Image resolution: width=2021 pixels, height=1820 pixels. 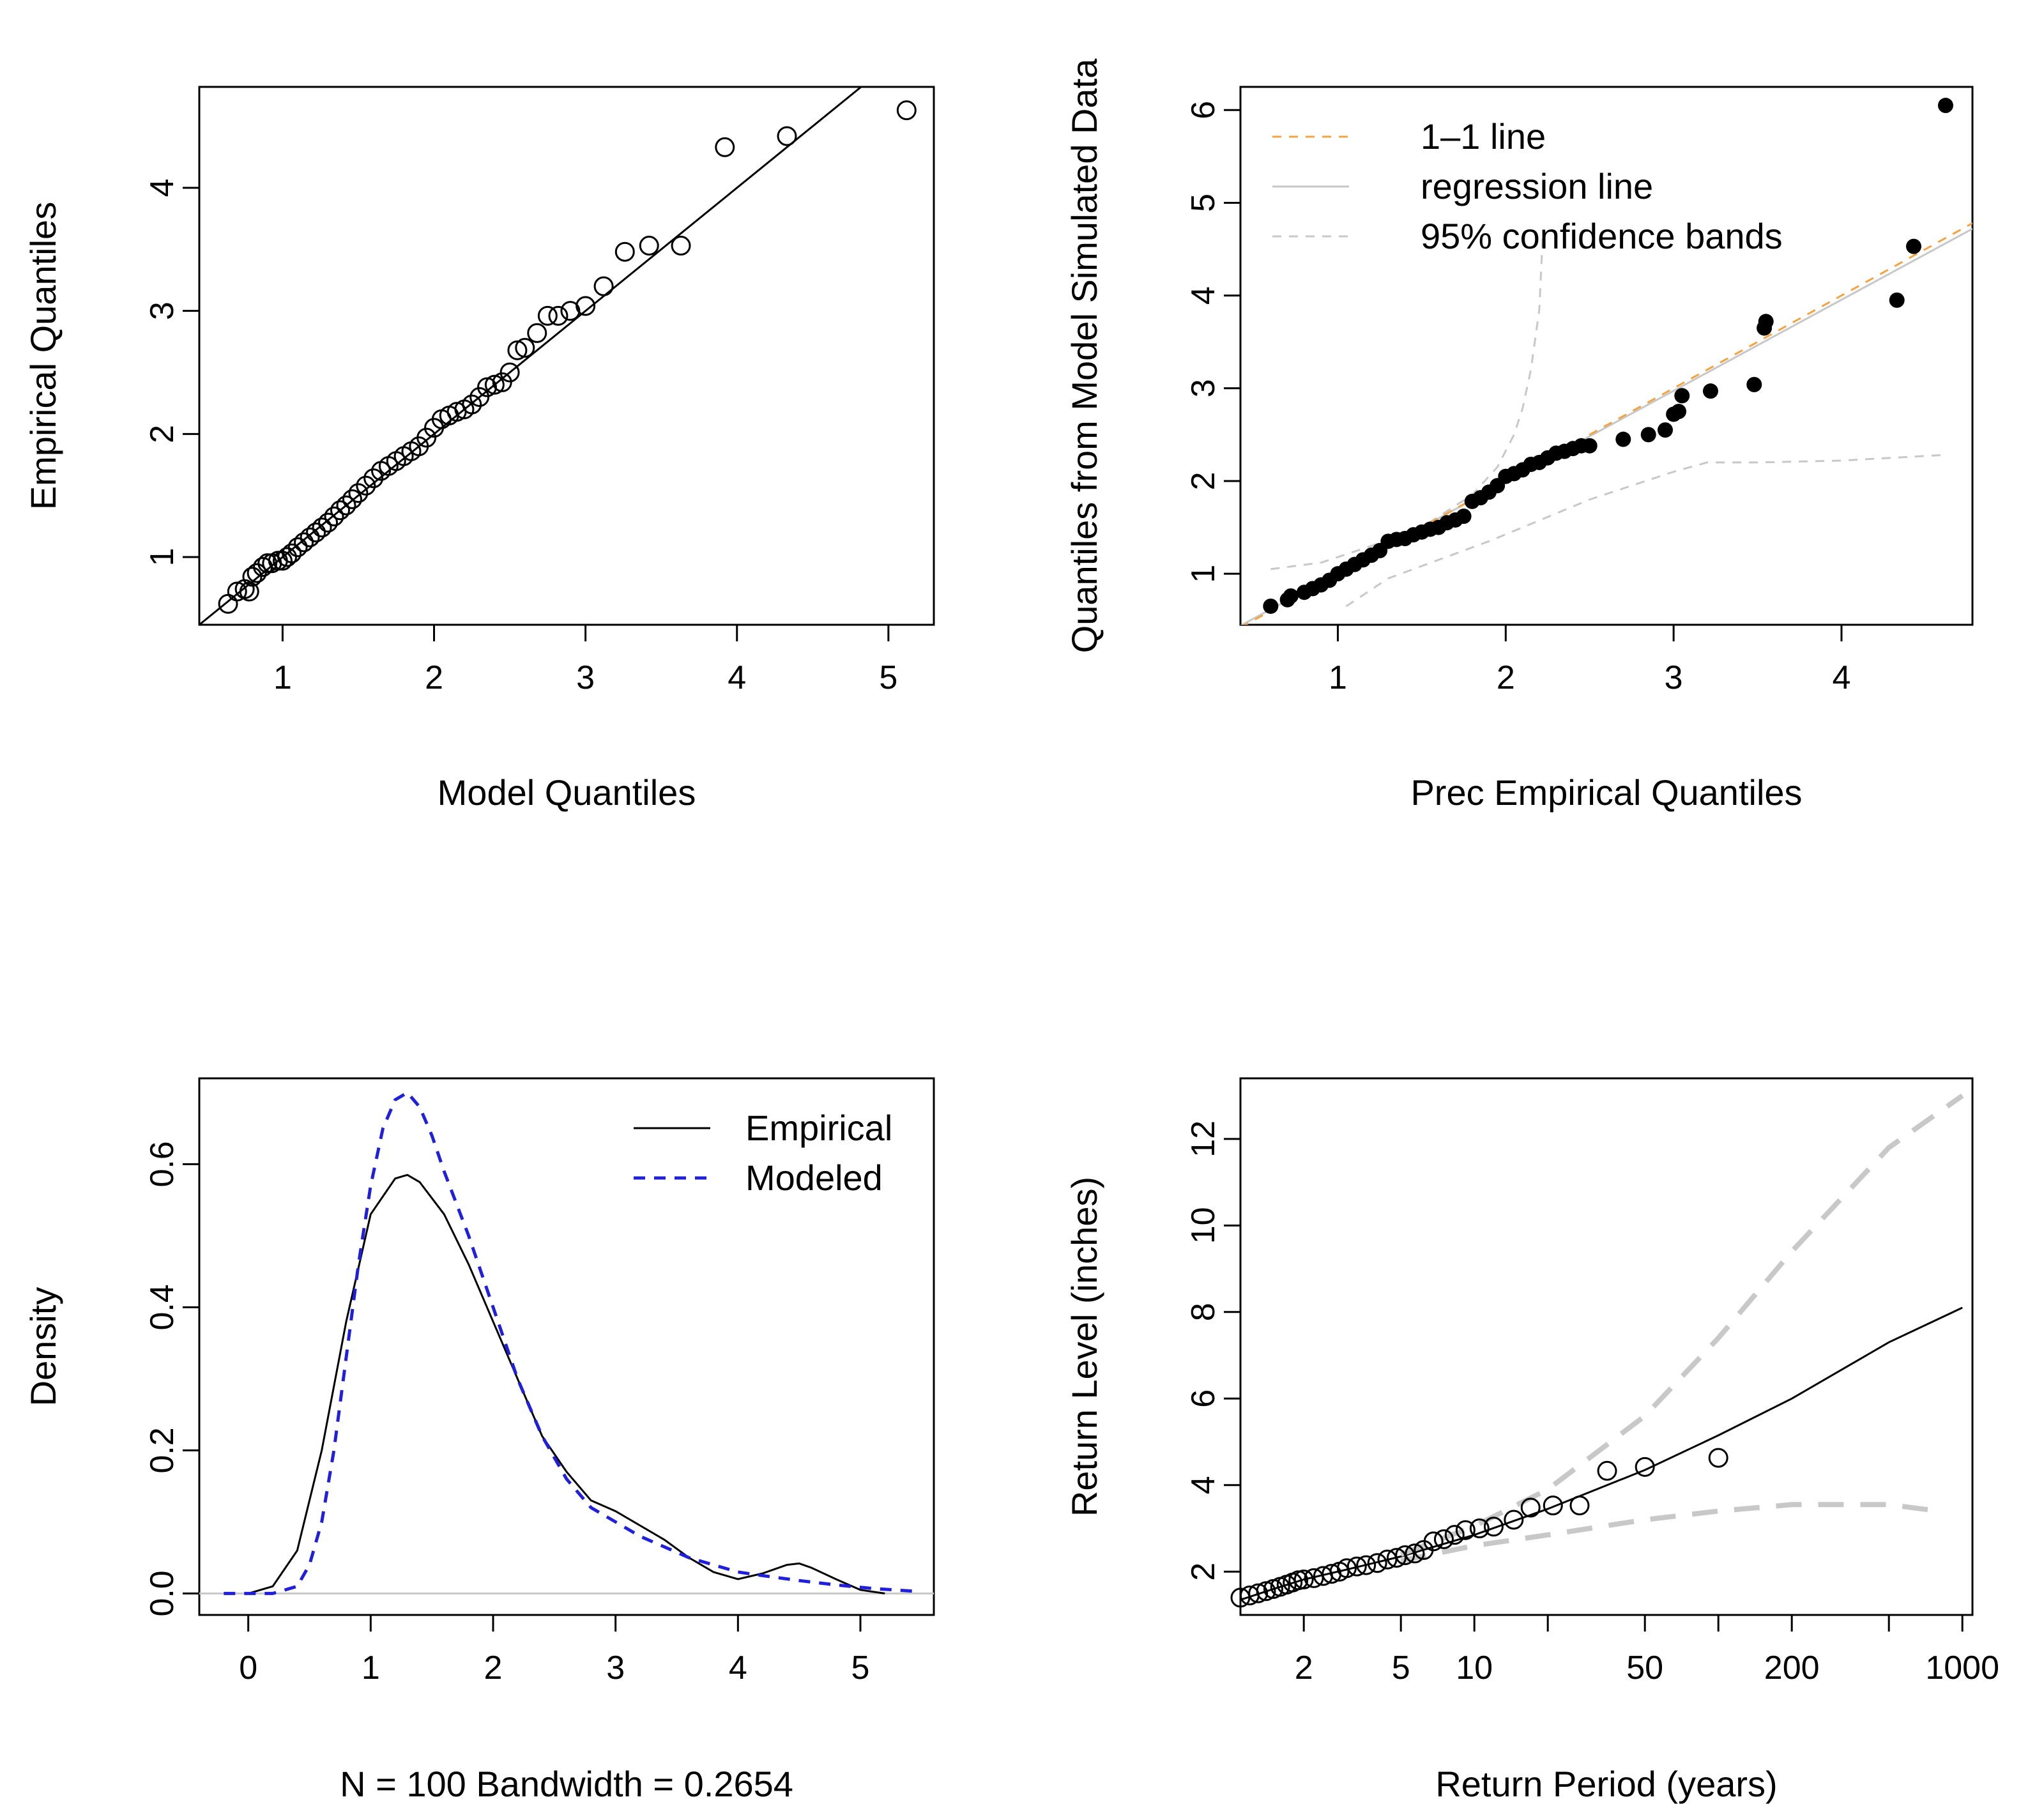 What do you see at coordinates (567, 792) in the screenshot?
I see `x-axis-label: Model Quantiles` at bounding box center [567, 792].